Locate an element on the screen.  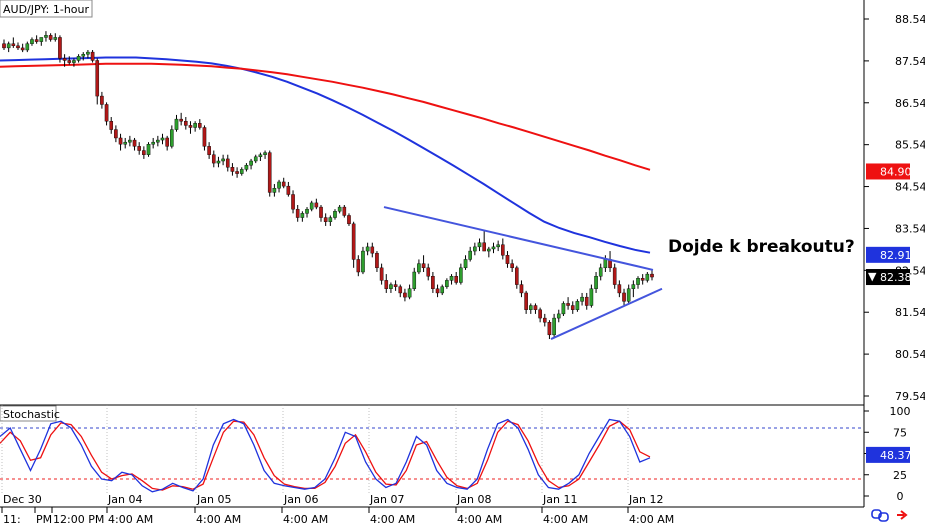
arrow-icon is located at coordinates (902, 515).